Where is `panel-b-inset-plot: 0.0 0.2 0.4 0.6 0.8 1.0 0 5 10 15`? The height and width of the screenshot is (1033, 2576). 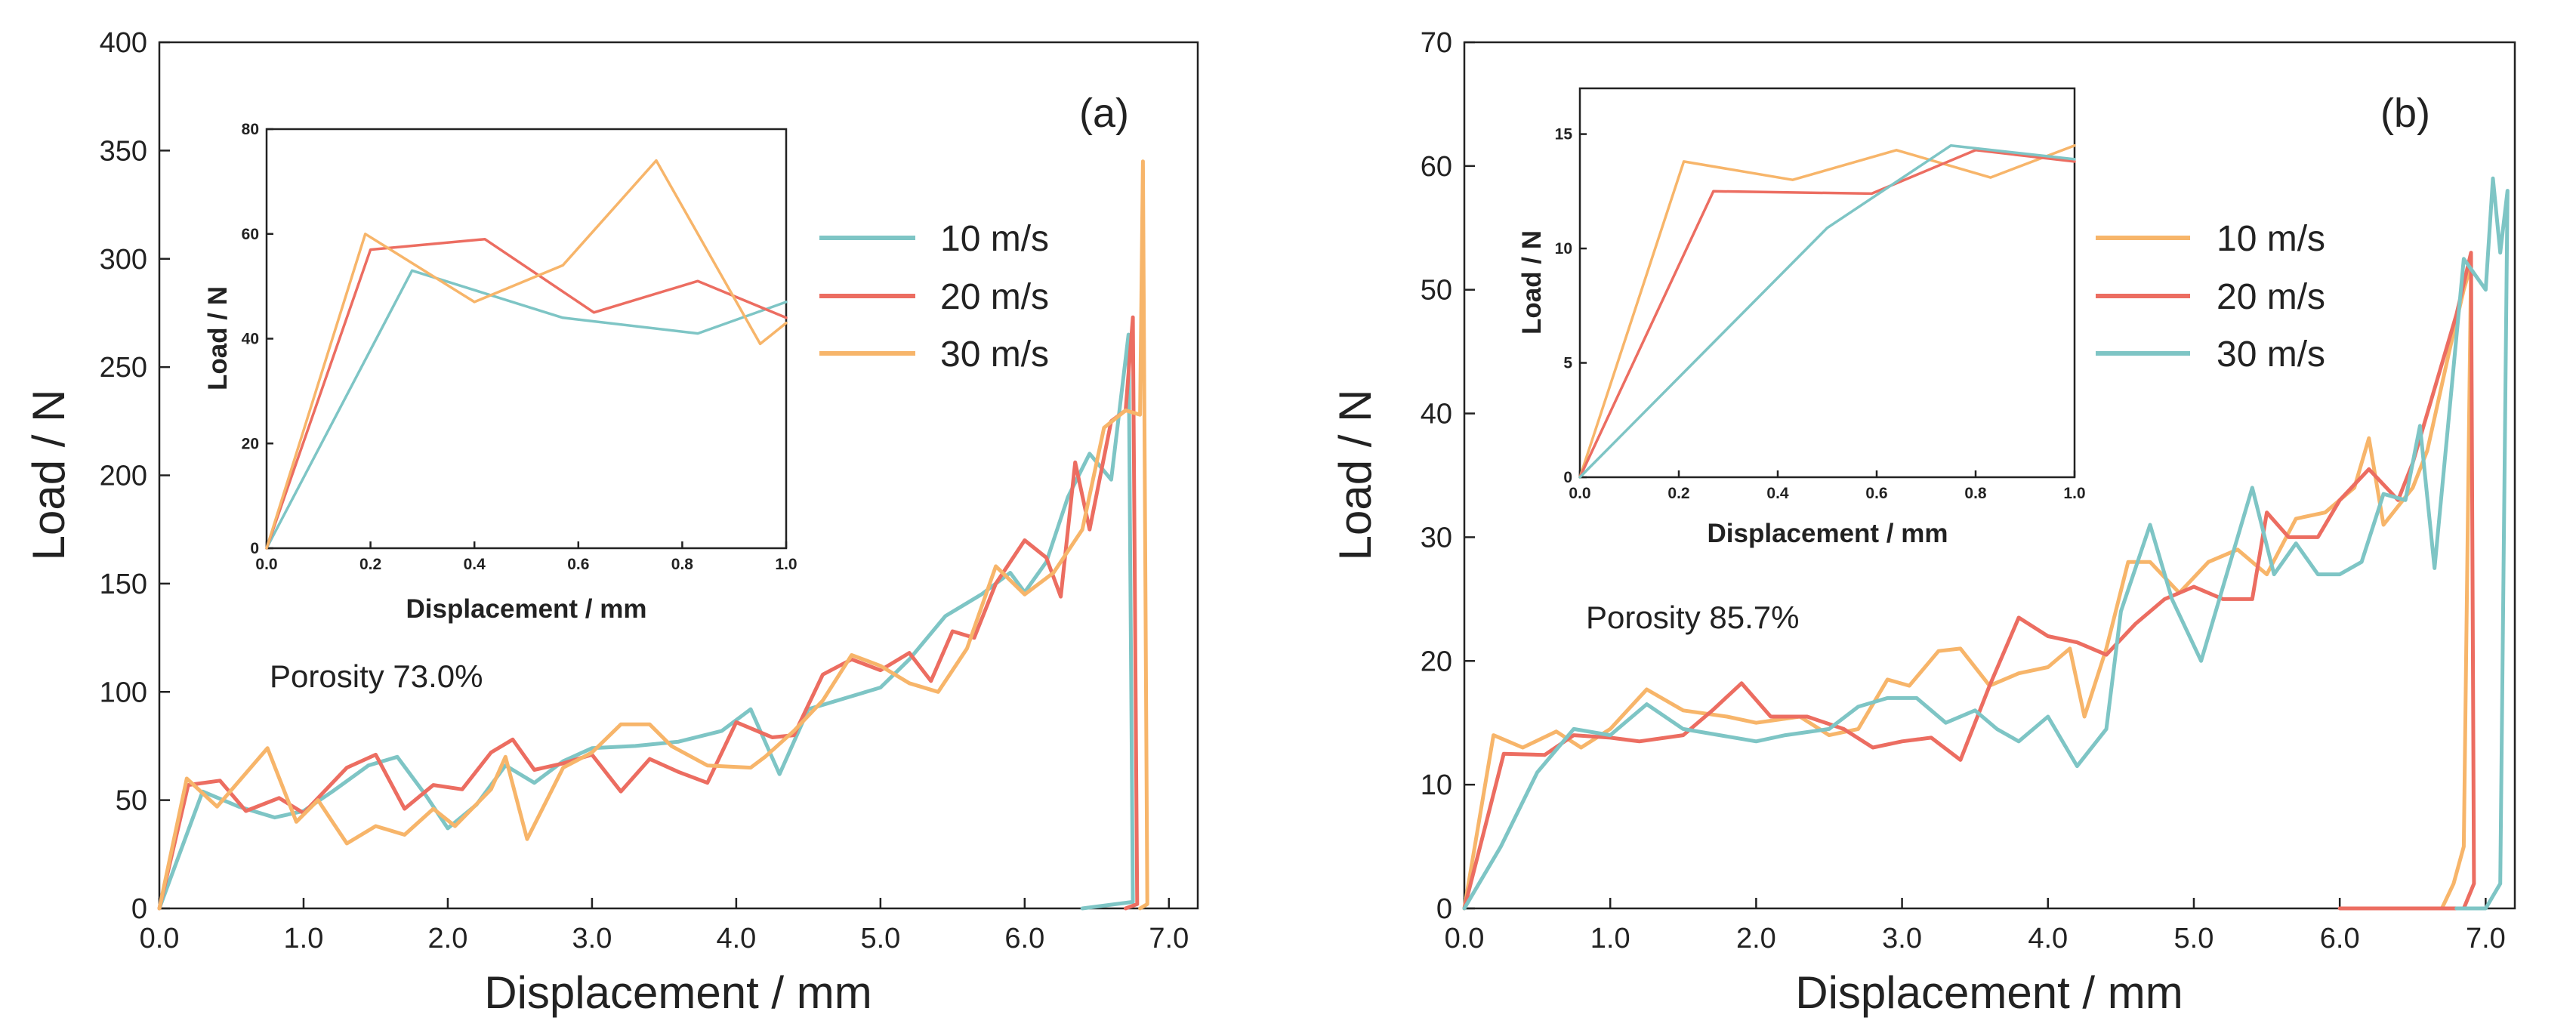
panel-b-inset-plot: 0.0 0.2 0.4 0.6 0.8 1.0 0 5 10 15 is located at coordinates (1820, 314).